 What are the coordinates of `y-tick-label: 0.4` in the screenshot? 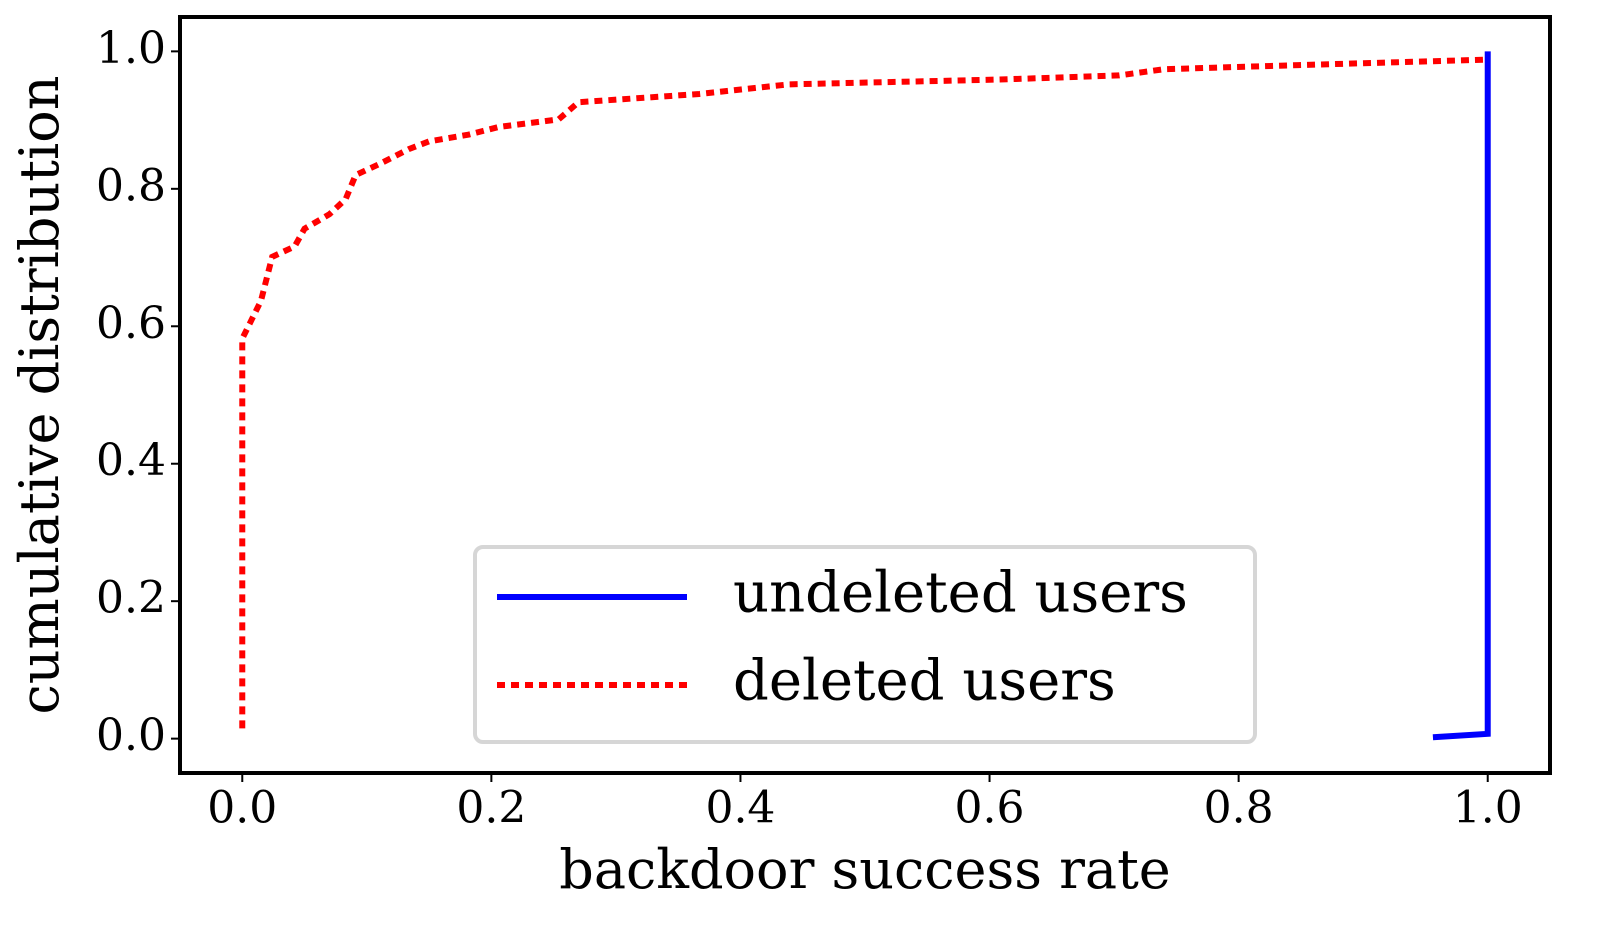 It's located at (131, 460).